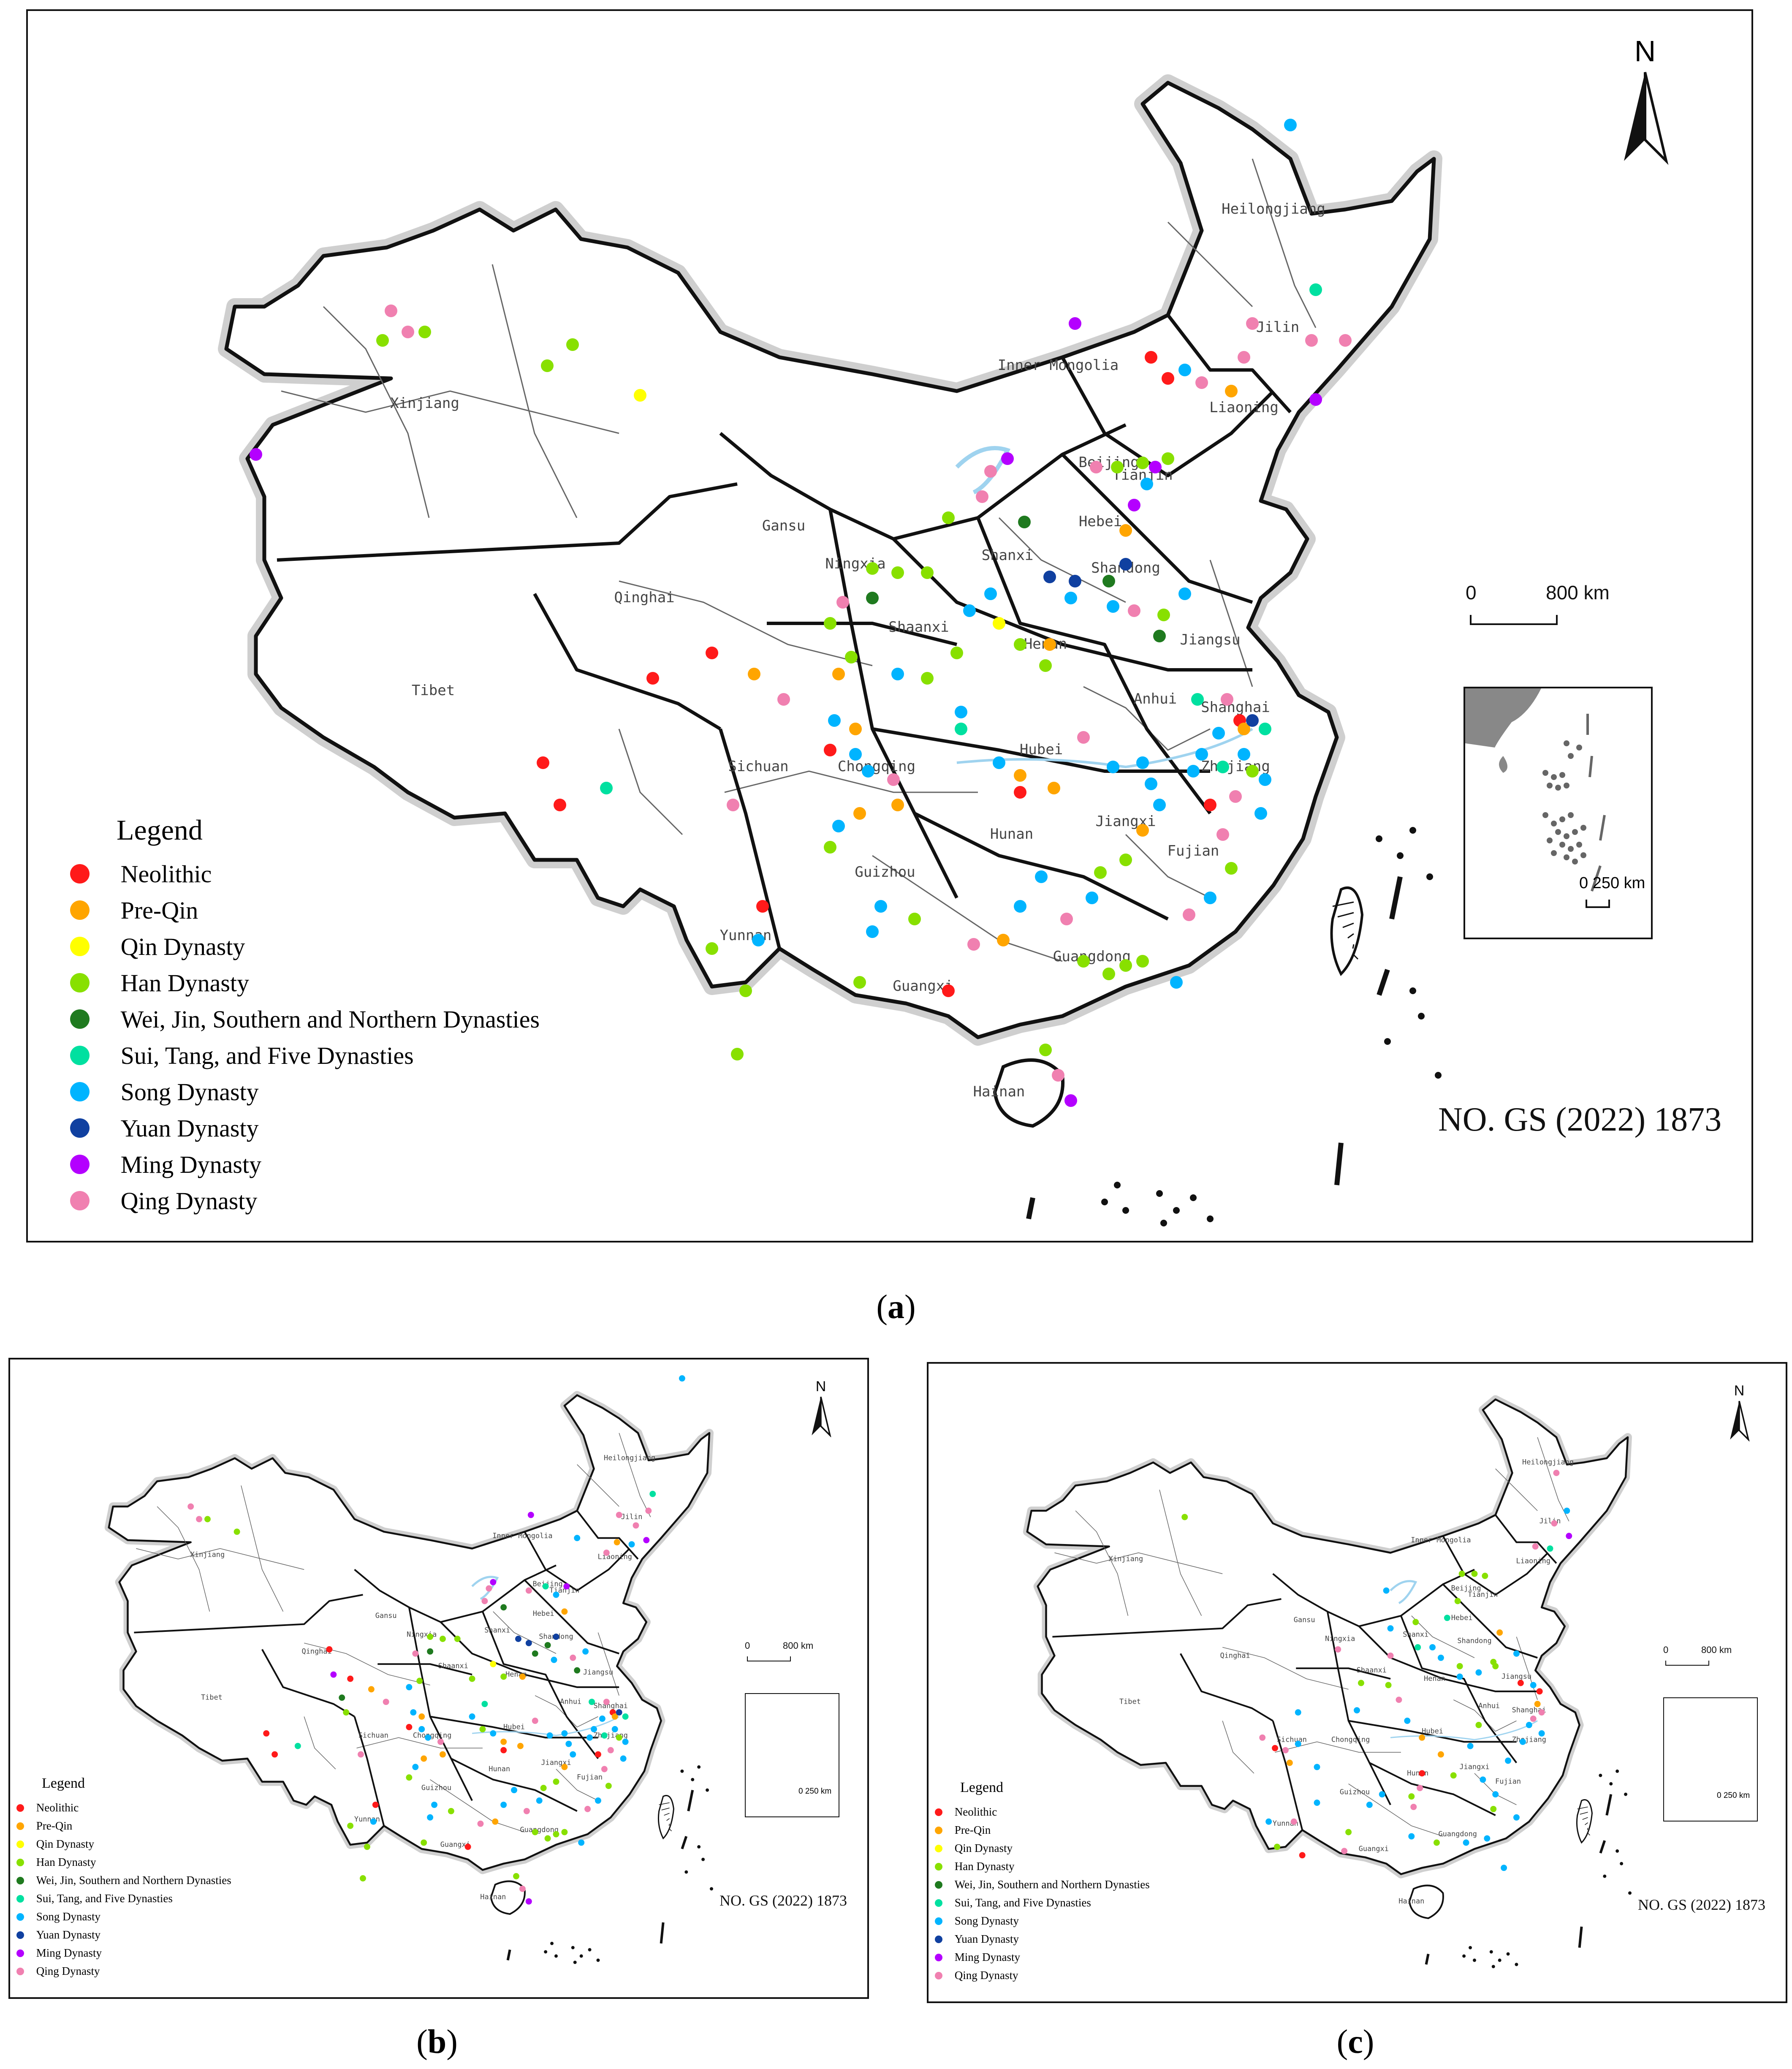 This screenshot has width=1792, height=2069. Describe the element at coordinates (57, 1807) in the screenshot. I see `legend-label: Neolithic` at that location.